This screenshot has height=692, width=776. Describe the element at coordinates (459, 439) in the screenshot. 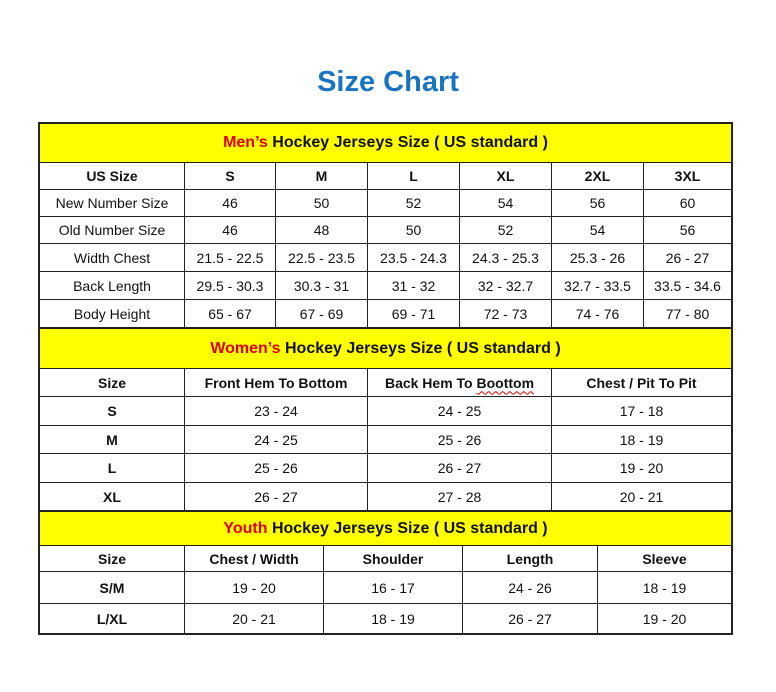

I see `table-cell: 25 - 26` at that location.